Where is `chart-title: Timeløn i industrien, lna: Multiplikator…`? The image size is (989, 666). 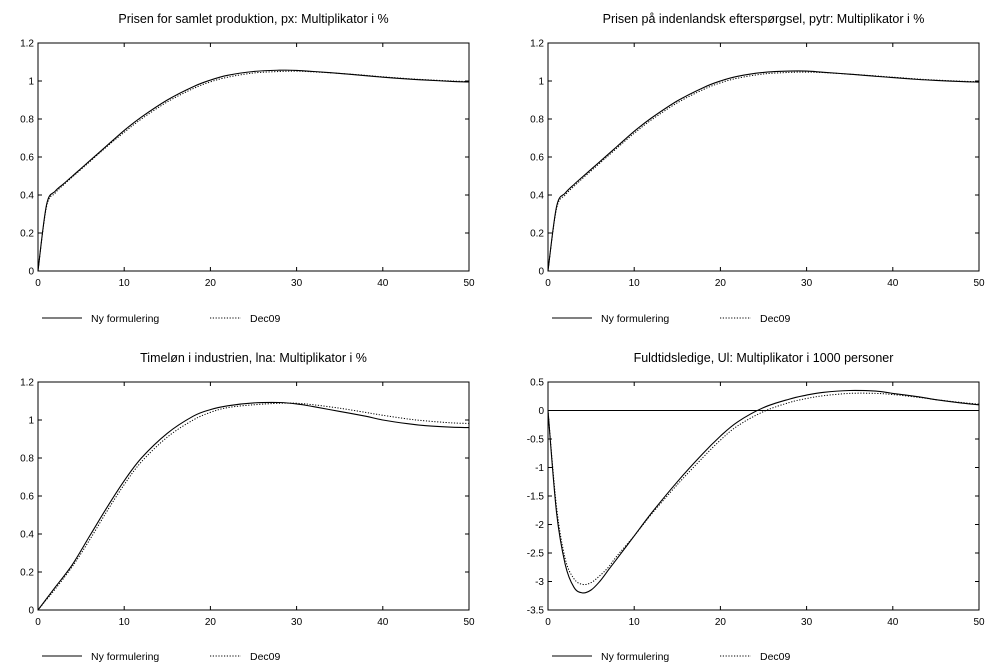 chart-title: Timeløn i industrien, lna: Multiplikator… is located at coordinates (253, 358).